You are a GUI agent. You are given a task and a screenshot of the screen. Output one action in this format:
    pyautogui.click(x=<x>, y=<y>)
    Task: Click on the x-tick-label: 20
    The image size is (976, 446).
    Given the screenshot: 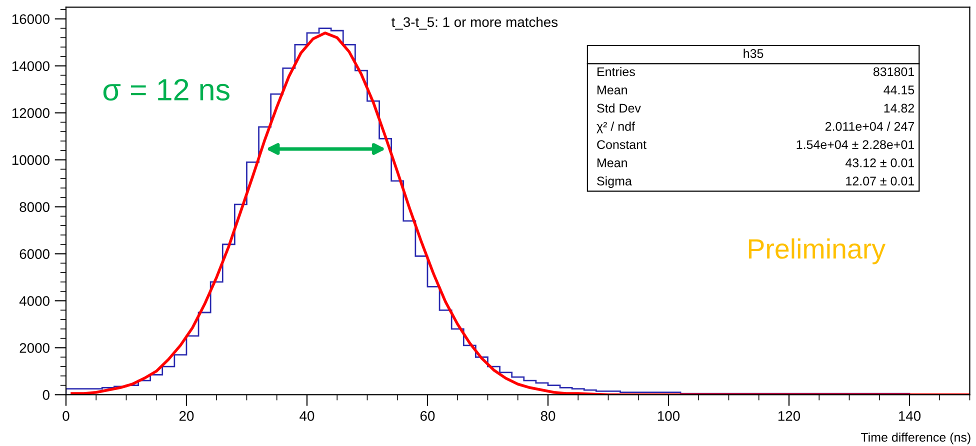 What is the action you would take?
    pyautogui.click(x=186, y=416)
    